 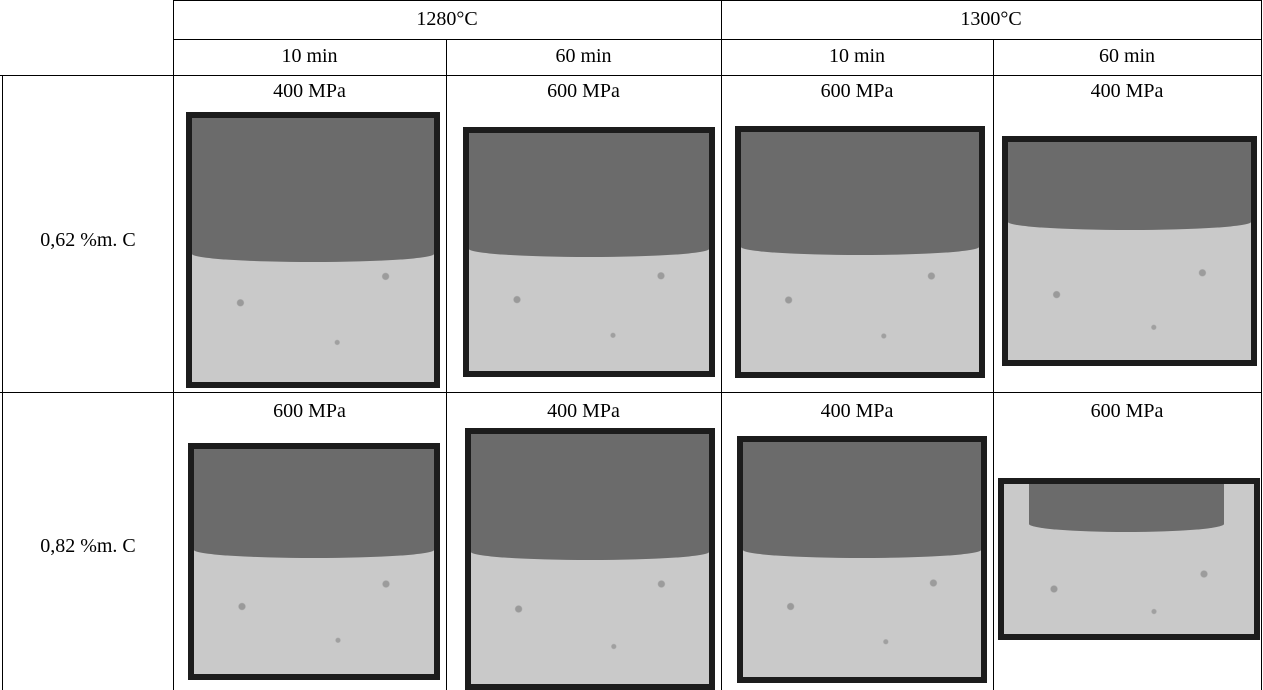 I want to click on row-label: 0,62 %m. C, so click(x=88, y=240).